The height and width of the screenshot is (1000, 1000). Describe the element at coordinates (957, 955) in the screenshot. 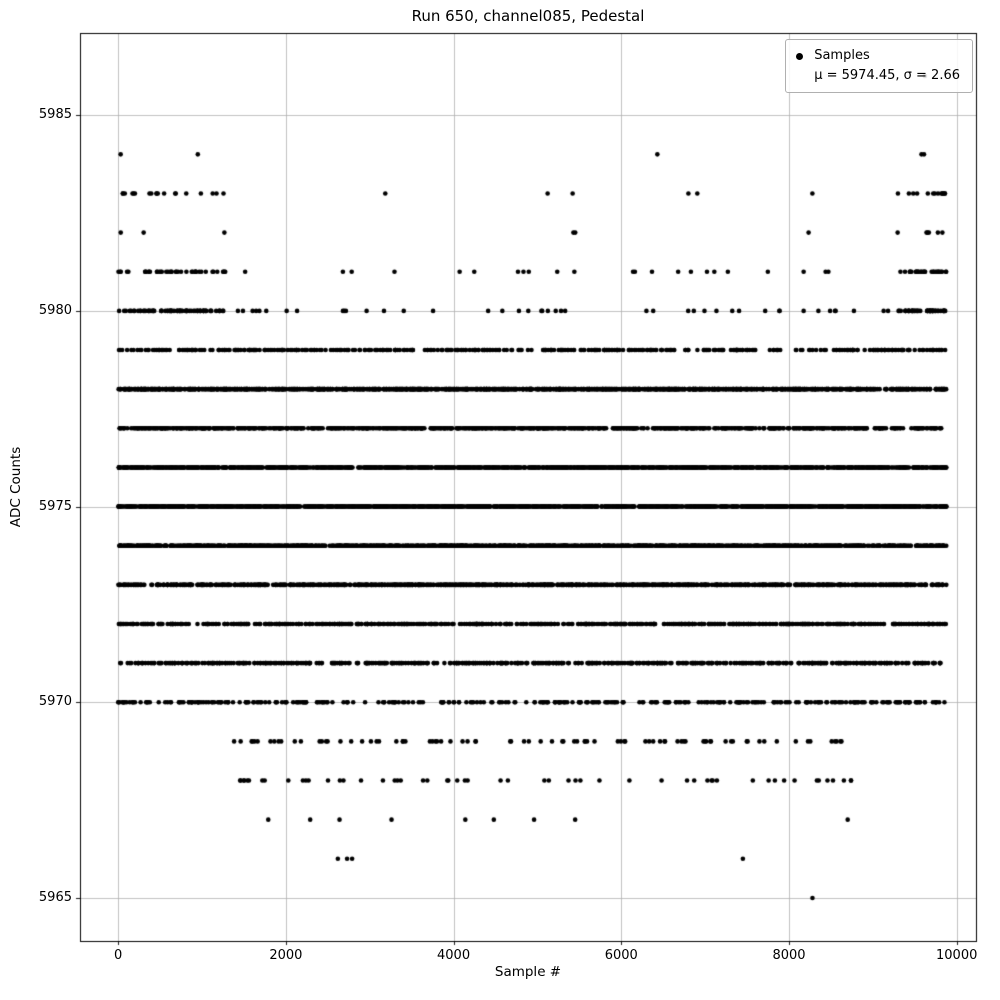

I see `x-tick-label: 10000` at that location.